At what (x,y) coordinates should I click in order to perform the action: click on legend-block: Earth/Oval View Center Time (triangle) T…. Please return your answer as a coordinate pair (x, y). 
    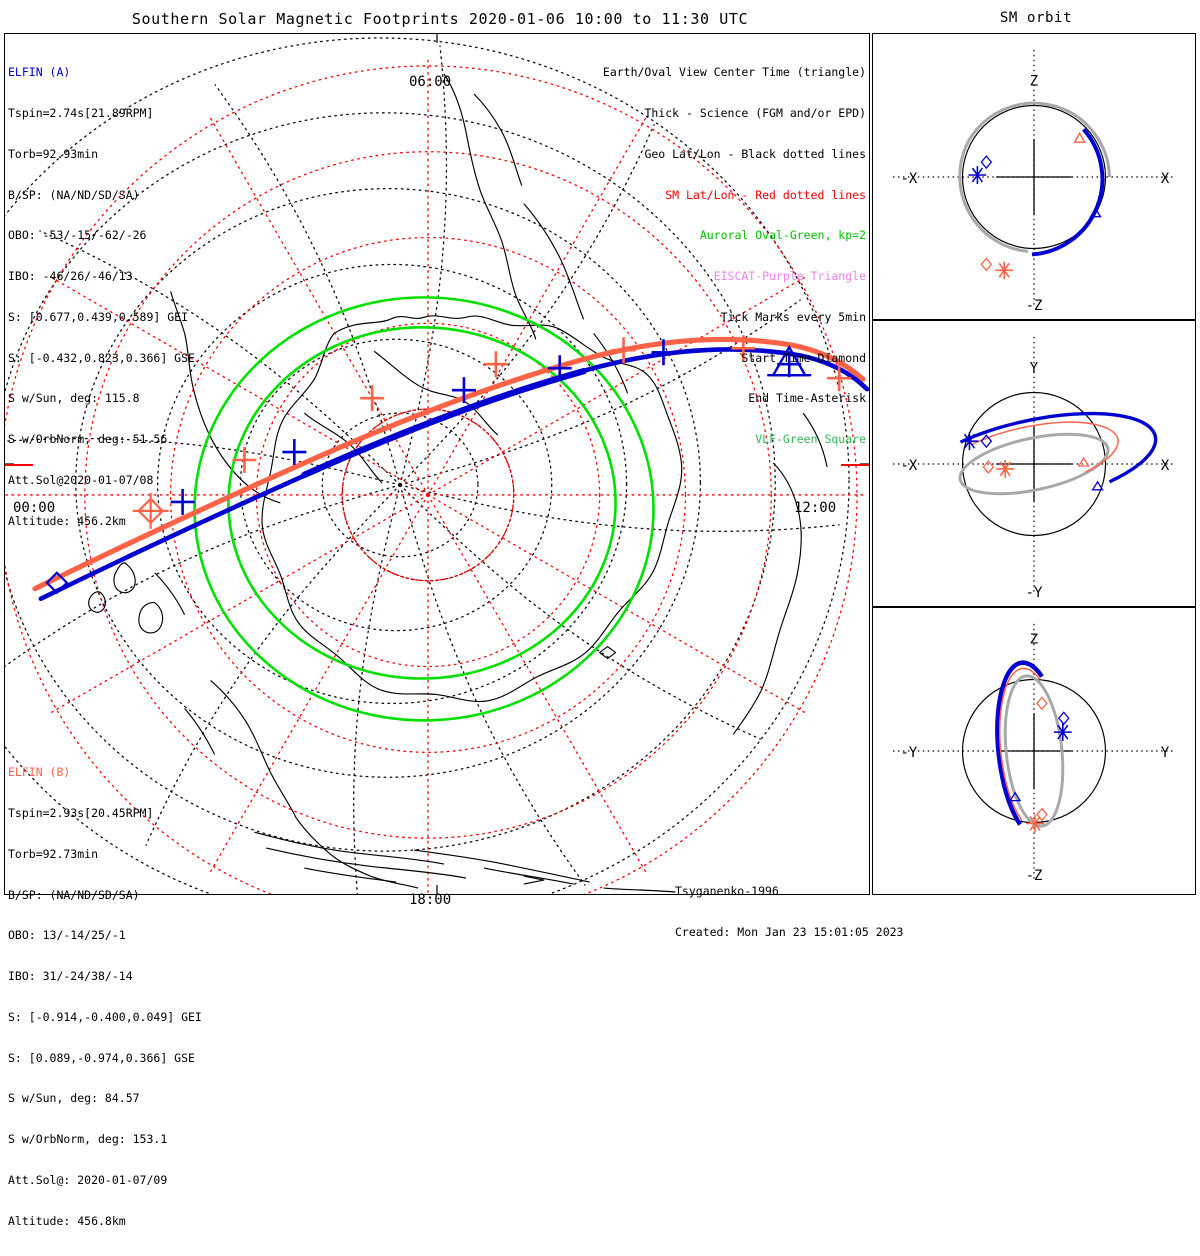
    Looking at the image, I should click on (668, 256).